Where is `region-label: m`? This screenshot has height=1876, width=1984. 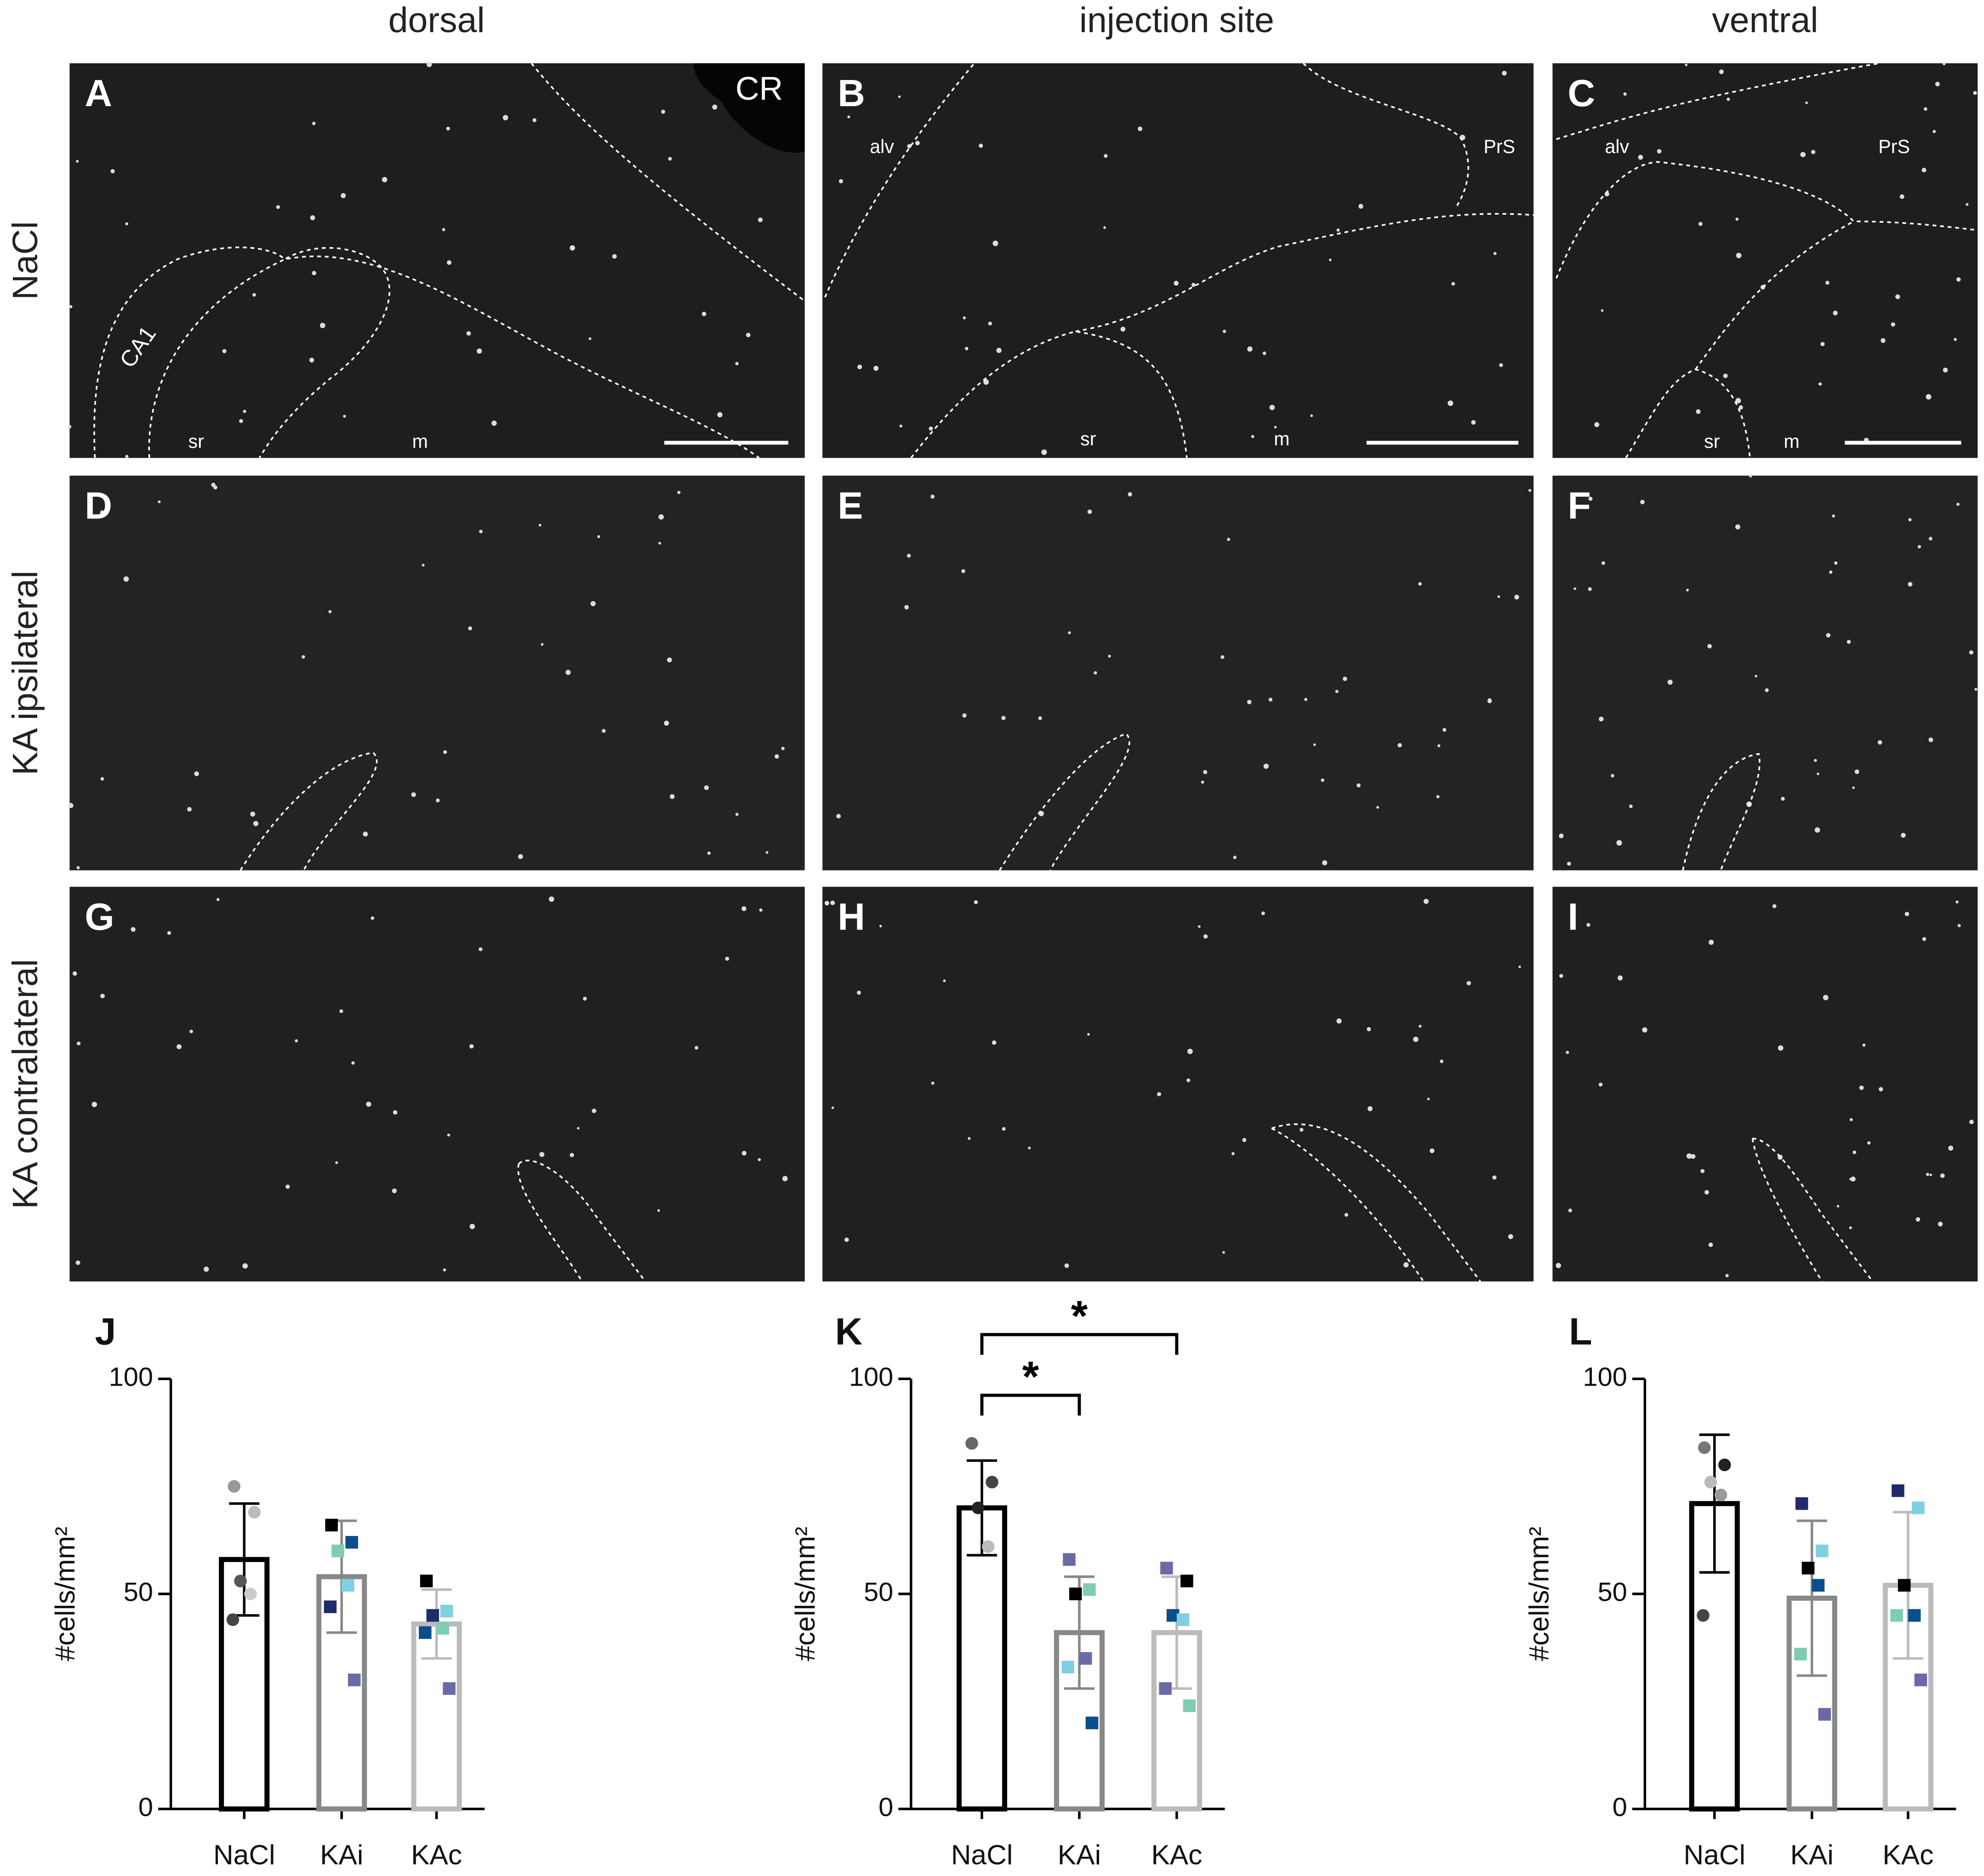 region-label: m is located at coordinates (1791, 441).